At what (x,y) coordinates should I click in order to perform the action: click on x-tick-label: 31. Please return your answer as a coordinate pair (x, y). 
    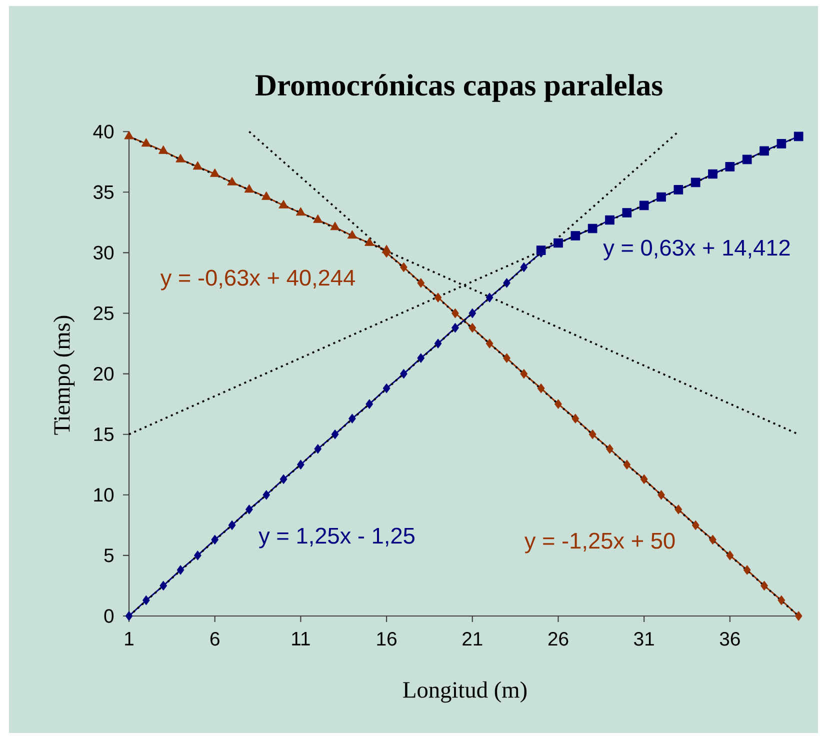
    Looking at the image, I should click on (644, 639).